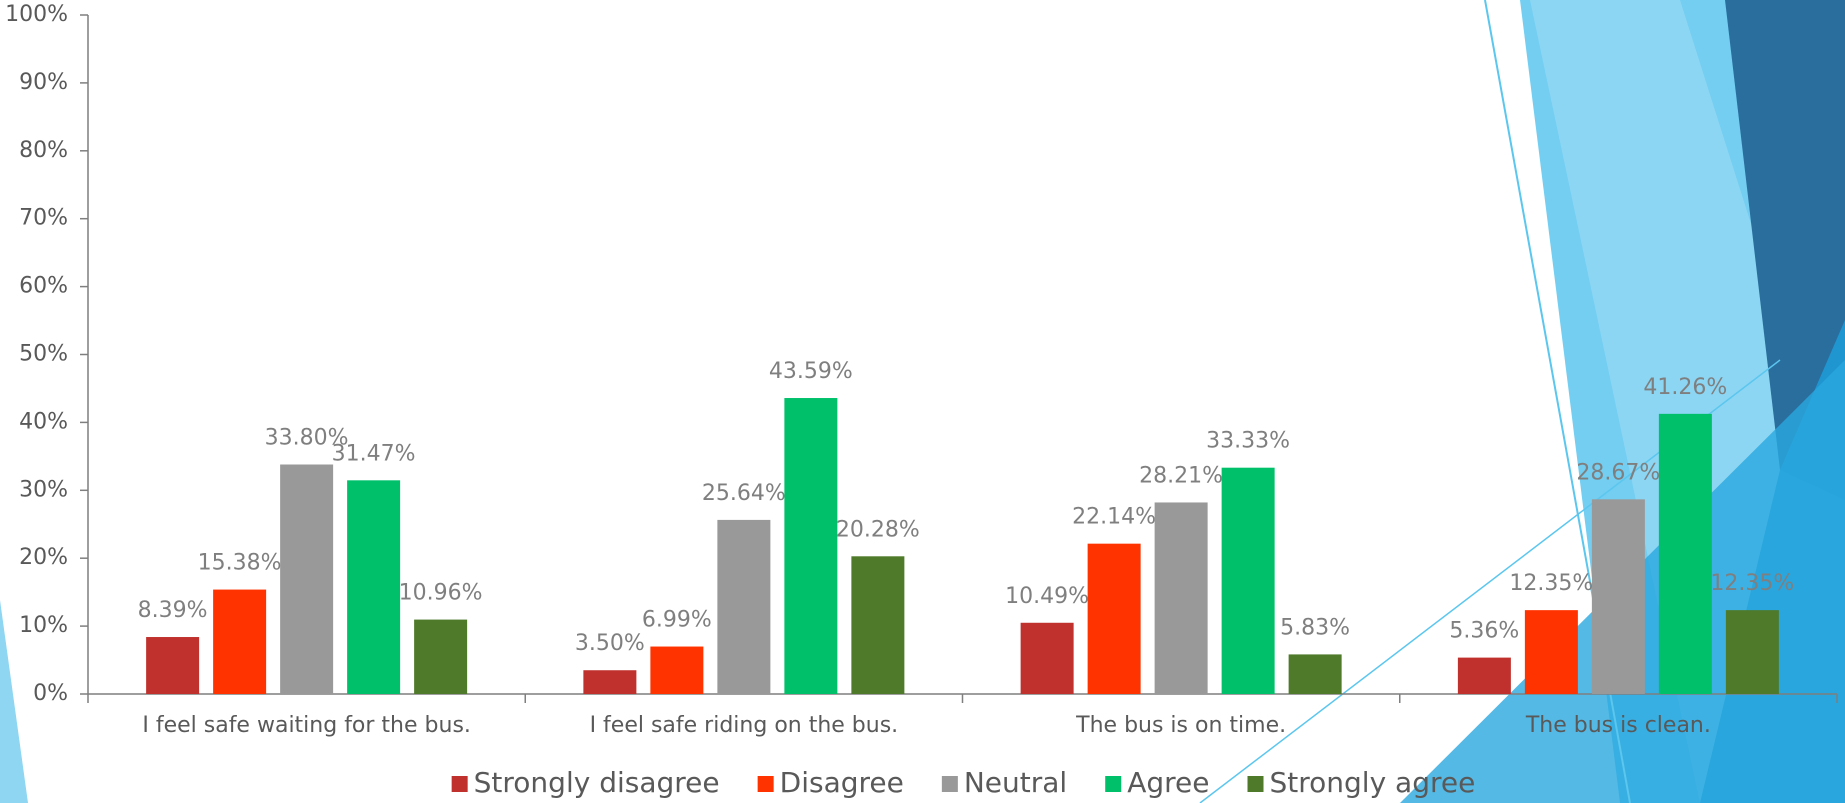  I want to click on legend-label: Disagree, so click(842, 782).